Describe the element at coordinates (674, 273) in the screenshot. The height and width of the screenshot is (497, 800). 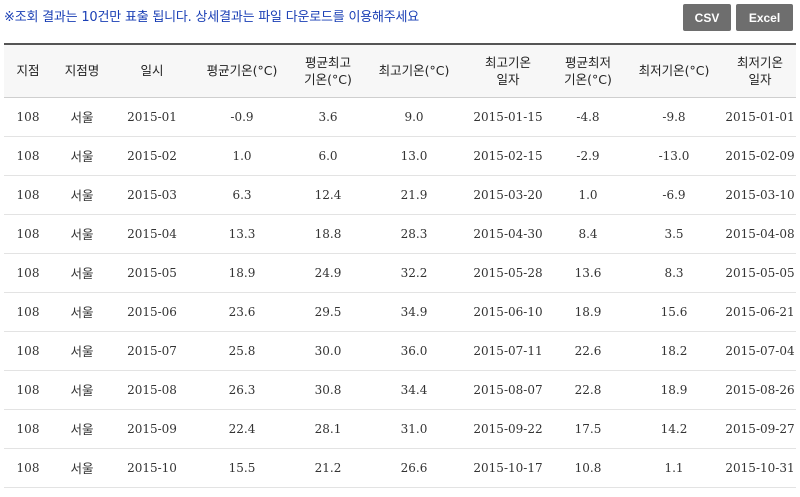
I see `col-min-temp-cell: 8.3` at that location.